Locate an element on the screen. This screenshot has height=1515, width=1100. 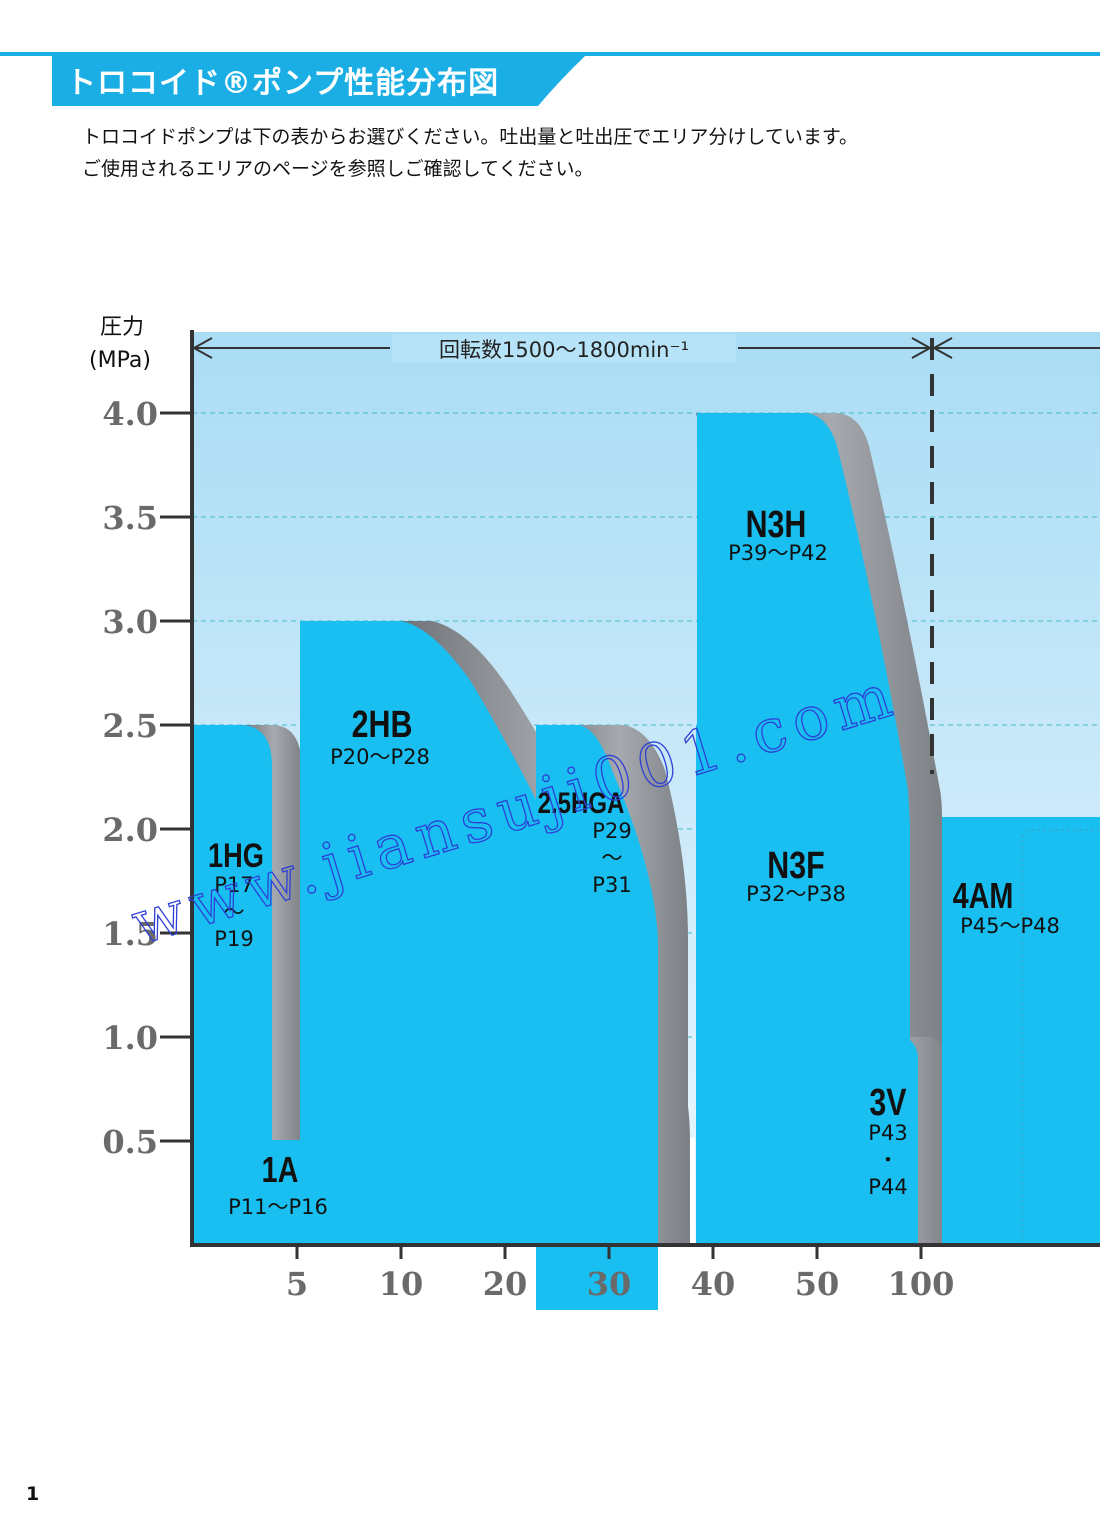
region-3v is located at coordinates (879, 1141).